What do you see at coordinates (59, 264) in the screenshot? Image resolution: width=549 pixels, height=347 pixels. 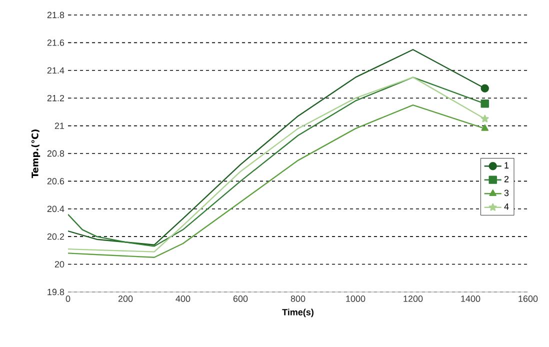 I see `y-tick-label: 20` at bounding box center [59, 264].